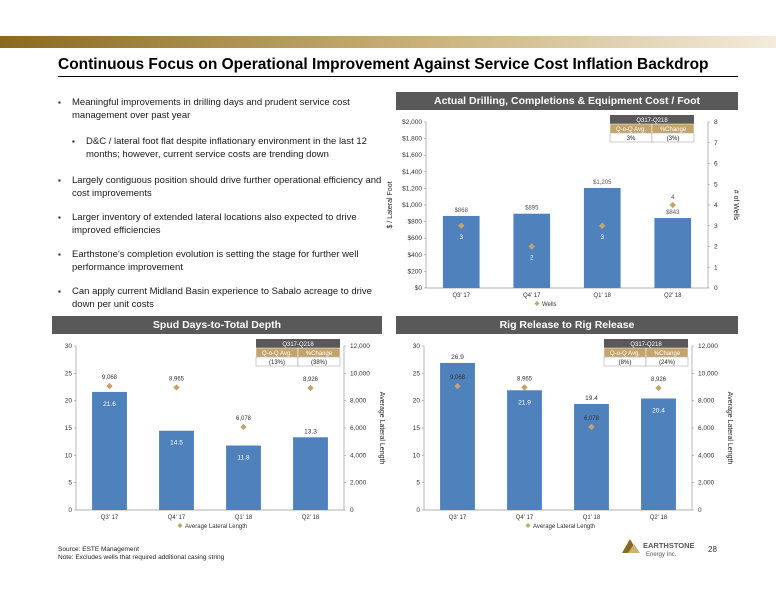  Describe the element at coordinates (658, 410) in the screenshot. I see `bar-value-label: 20.4` at that location.